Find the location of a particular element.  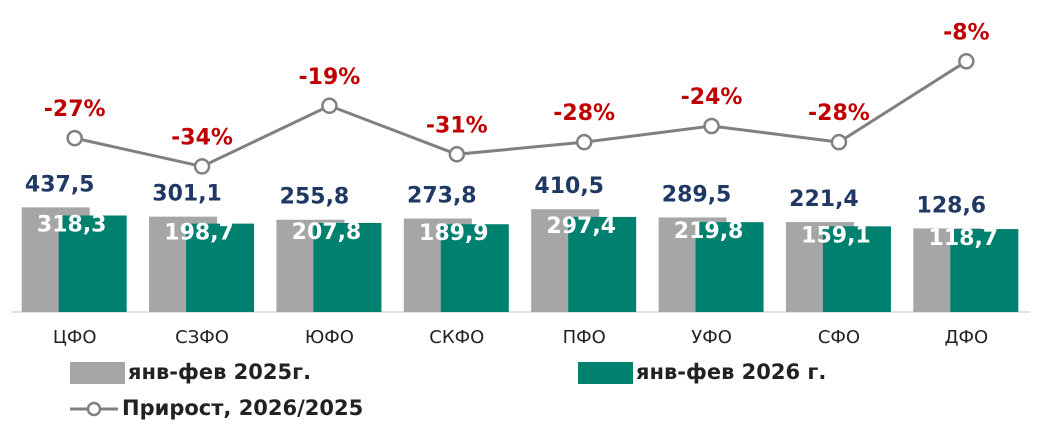

growth-label: -19% is located at coordinates (330, 77).